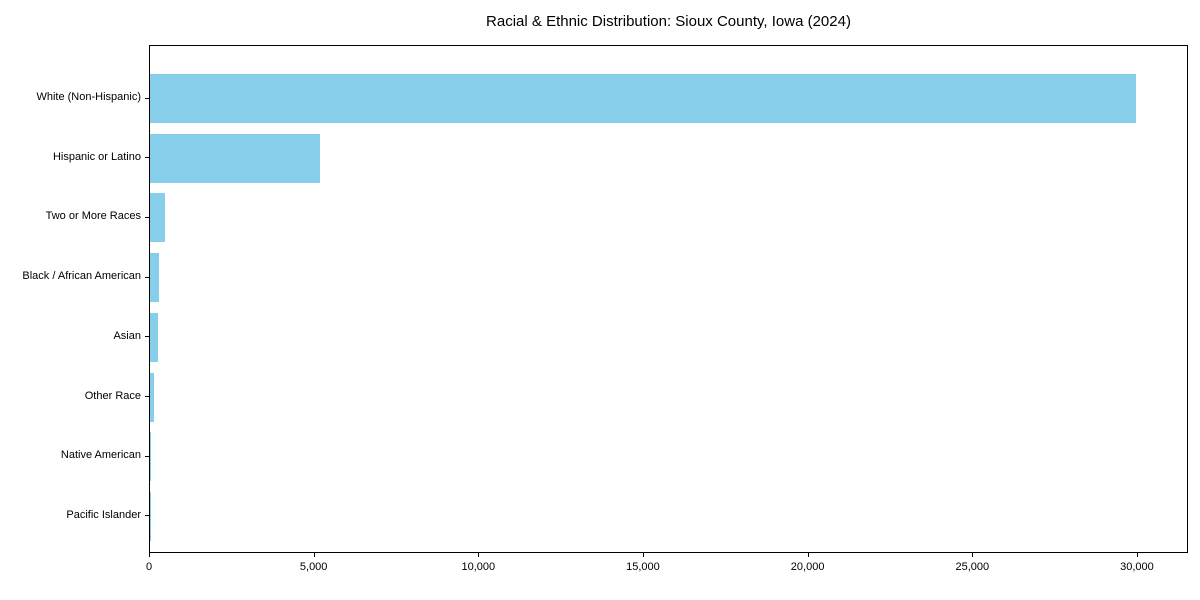 The image size is (1200, 600). What do you see at coordinates (96, 156) in the screenshot?
I see `y-axis-label: Hispanic or Latino` at bounding box center [96, 156].